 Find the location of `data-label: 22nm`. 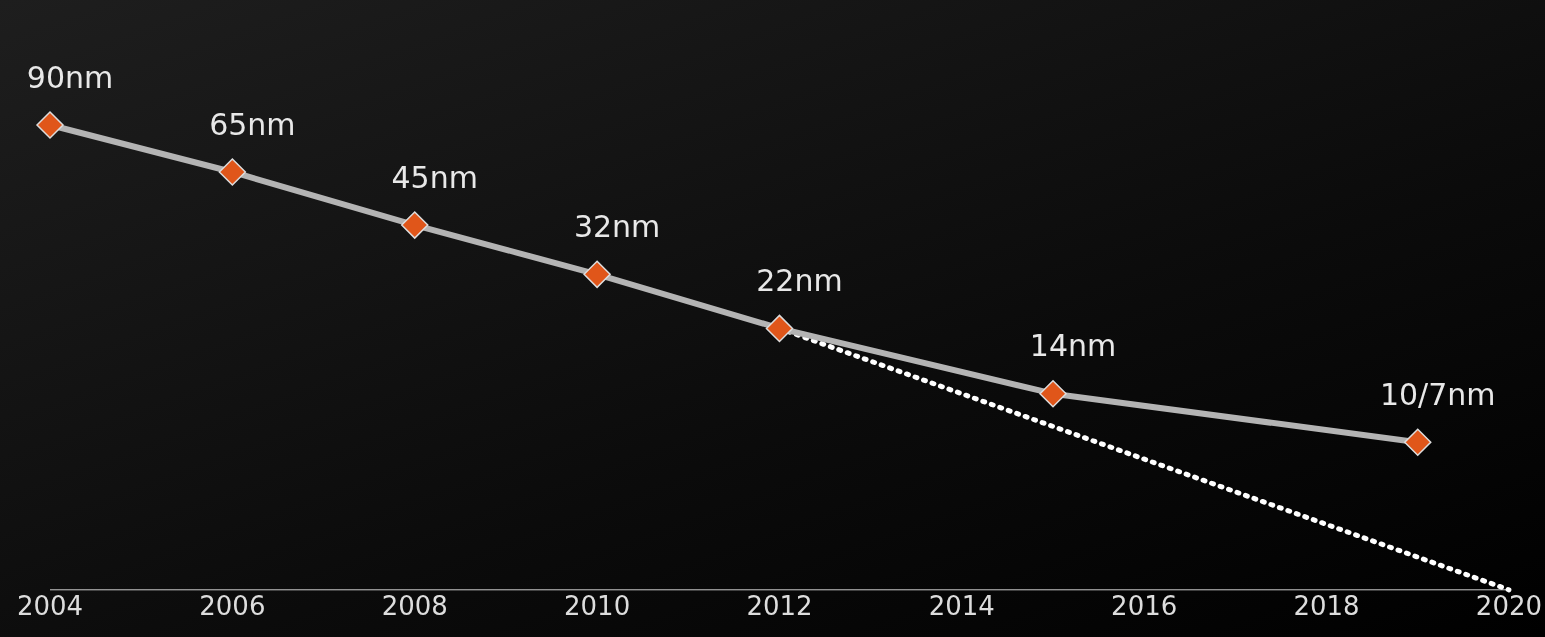

data-label: 22nm is located at coordinates (799, 281).